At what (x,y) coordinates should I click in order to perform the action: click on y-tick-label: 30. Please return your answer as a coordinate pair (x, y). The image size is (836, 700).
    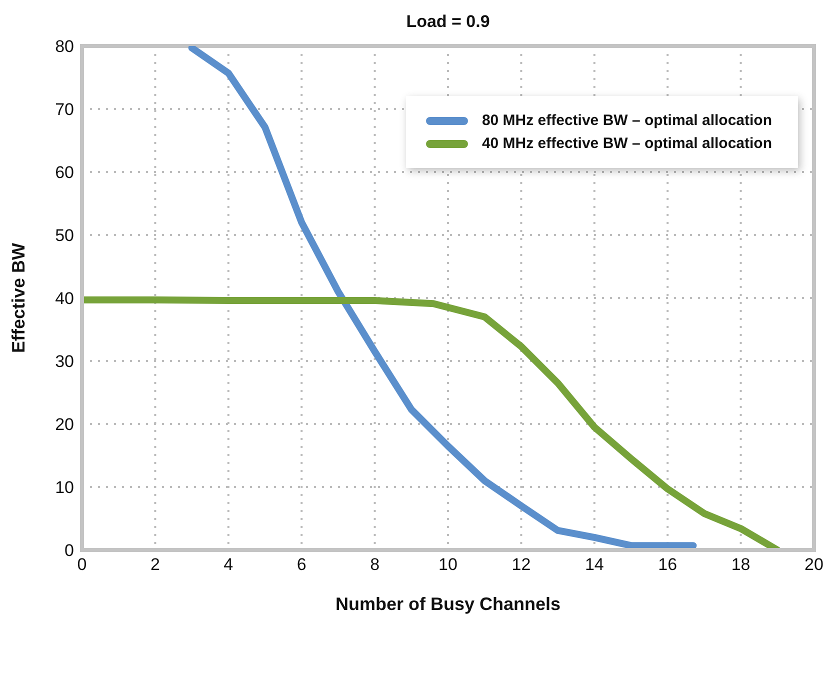
    Looking at the image, I should click on (64, 362).